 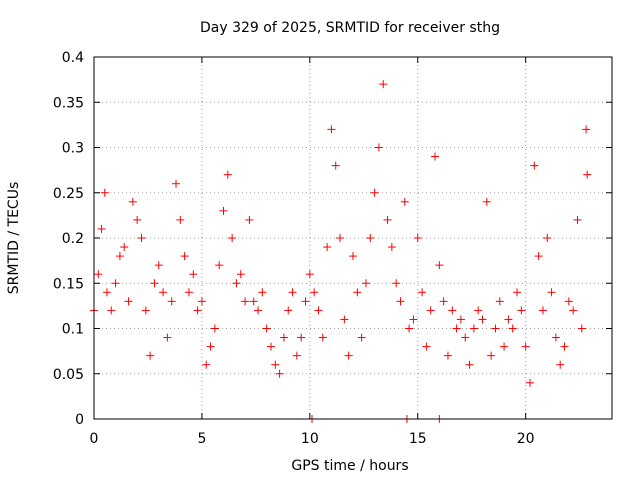 I want to click on y-tick-label: 0.15, so click(x=68, y=284).